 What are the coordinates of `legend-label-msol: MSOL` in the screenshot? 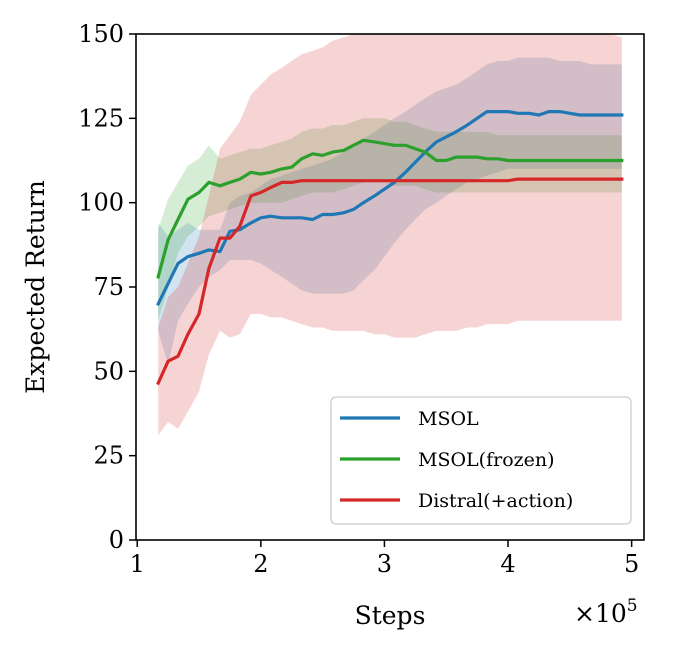 It's located at (448, 419).